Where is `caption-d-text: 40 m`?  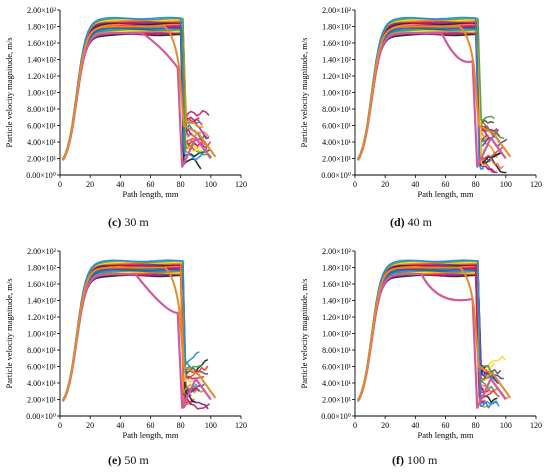 caption-d-text: 40 m is located at coordinates (418, 222).